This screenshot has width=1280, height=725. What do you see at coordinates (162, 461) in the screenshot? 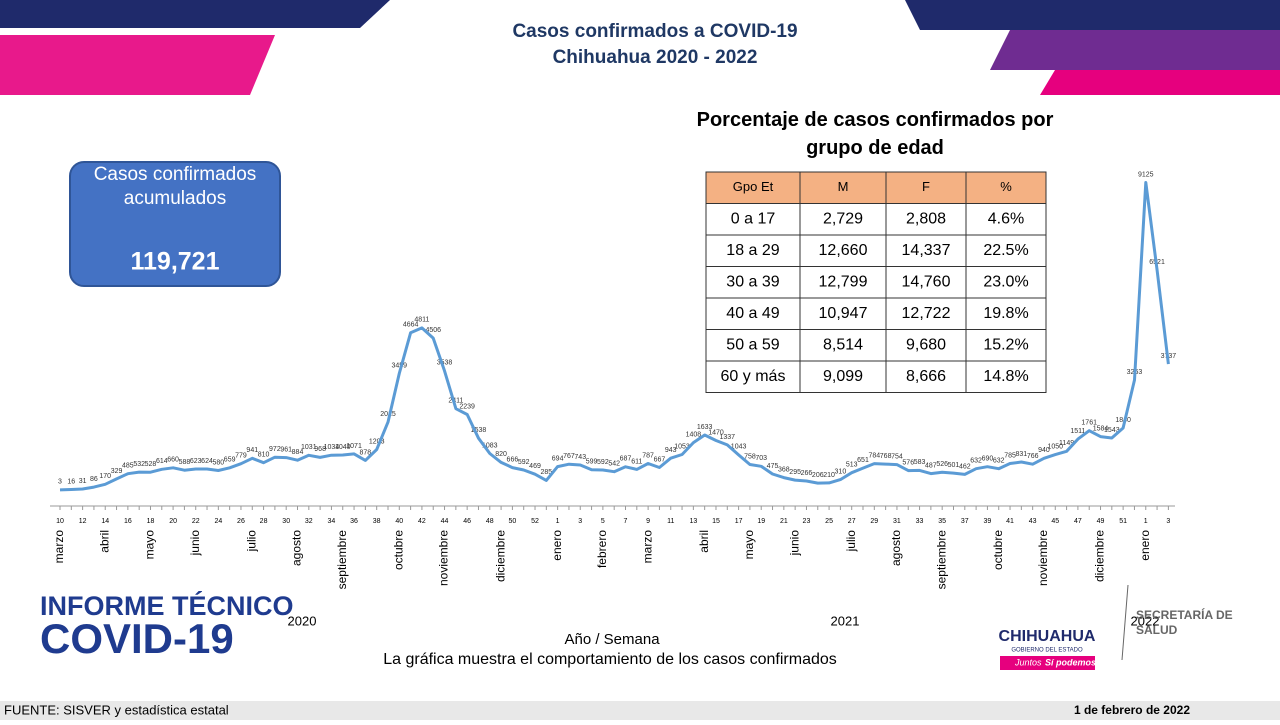
I see `data-label: 614` at bounding box center [162, 461].